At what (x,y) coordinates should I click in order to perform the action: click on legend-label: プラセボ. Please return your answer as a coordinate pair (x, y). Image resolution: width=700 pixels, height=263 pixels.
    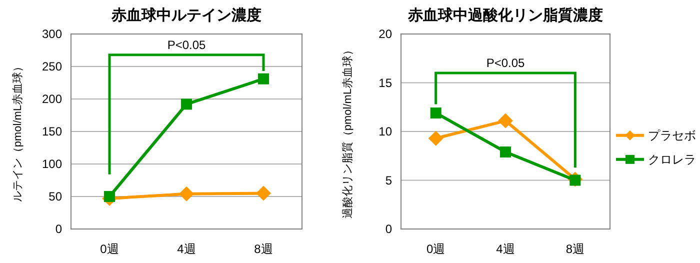
    Looking at the image, I should click on (672, 135).